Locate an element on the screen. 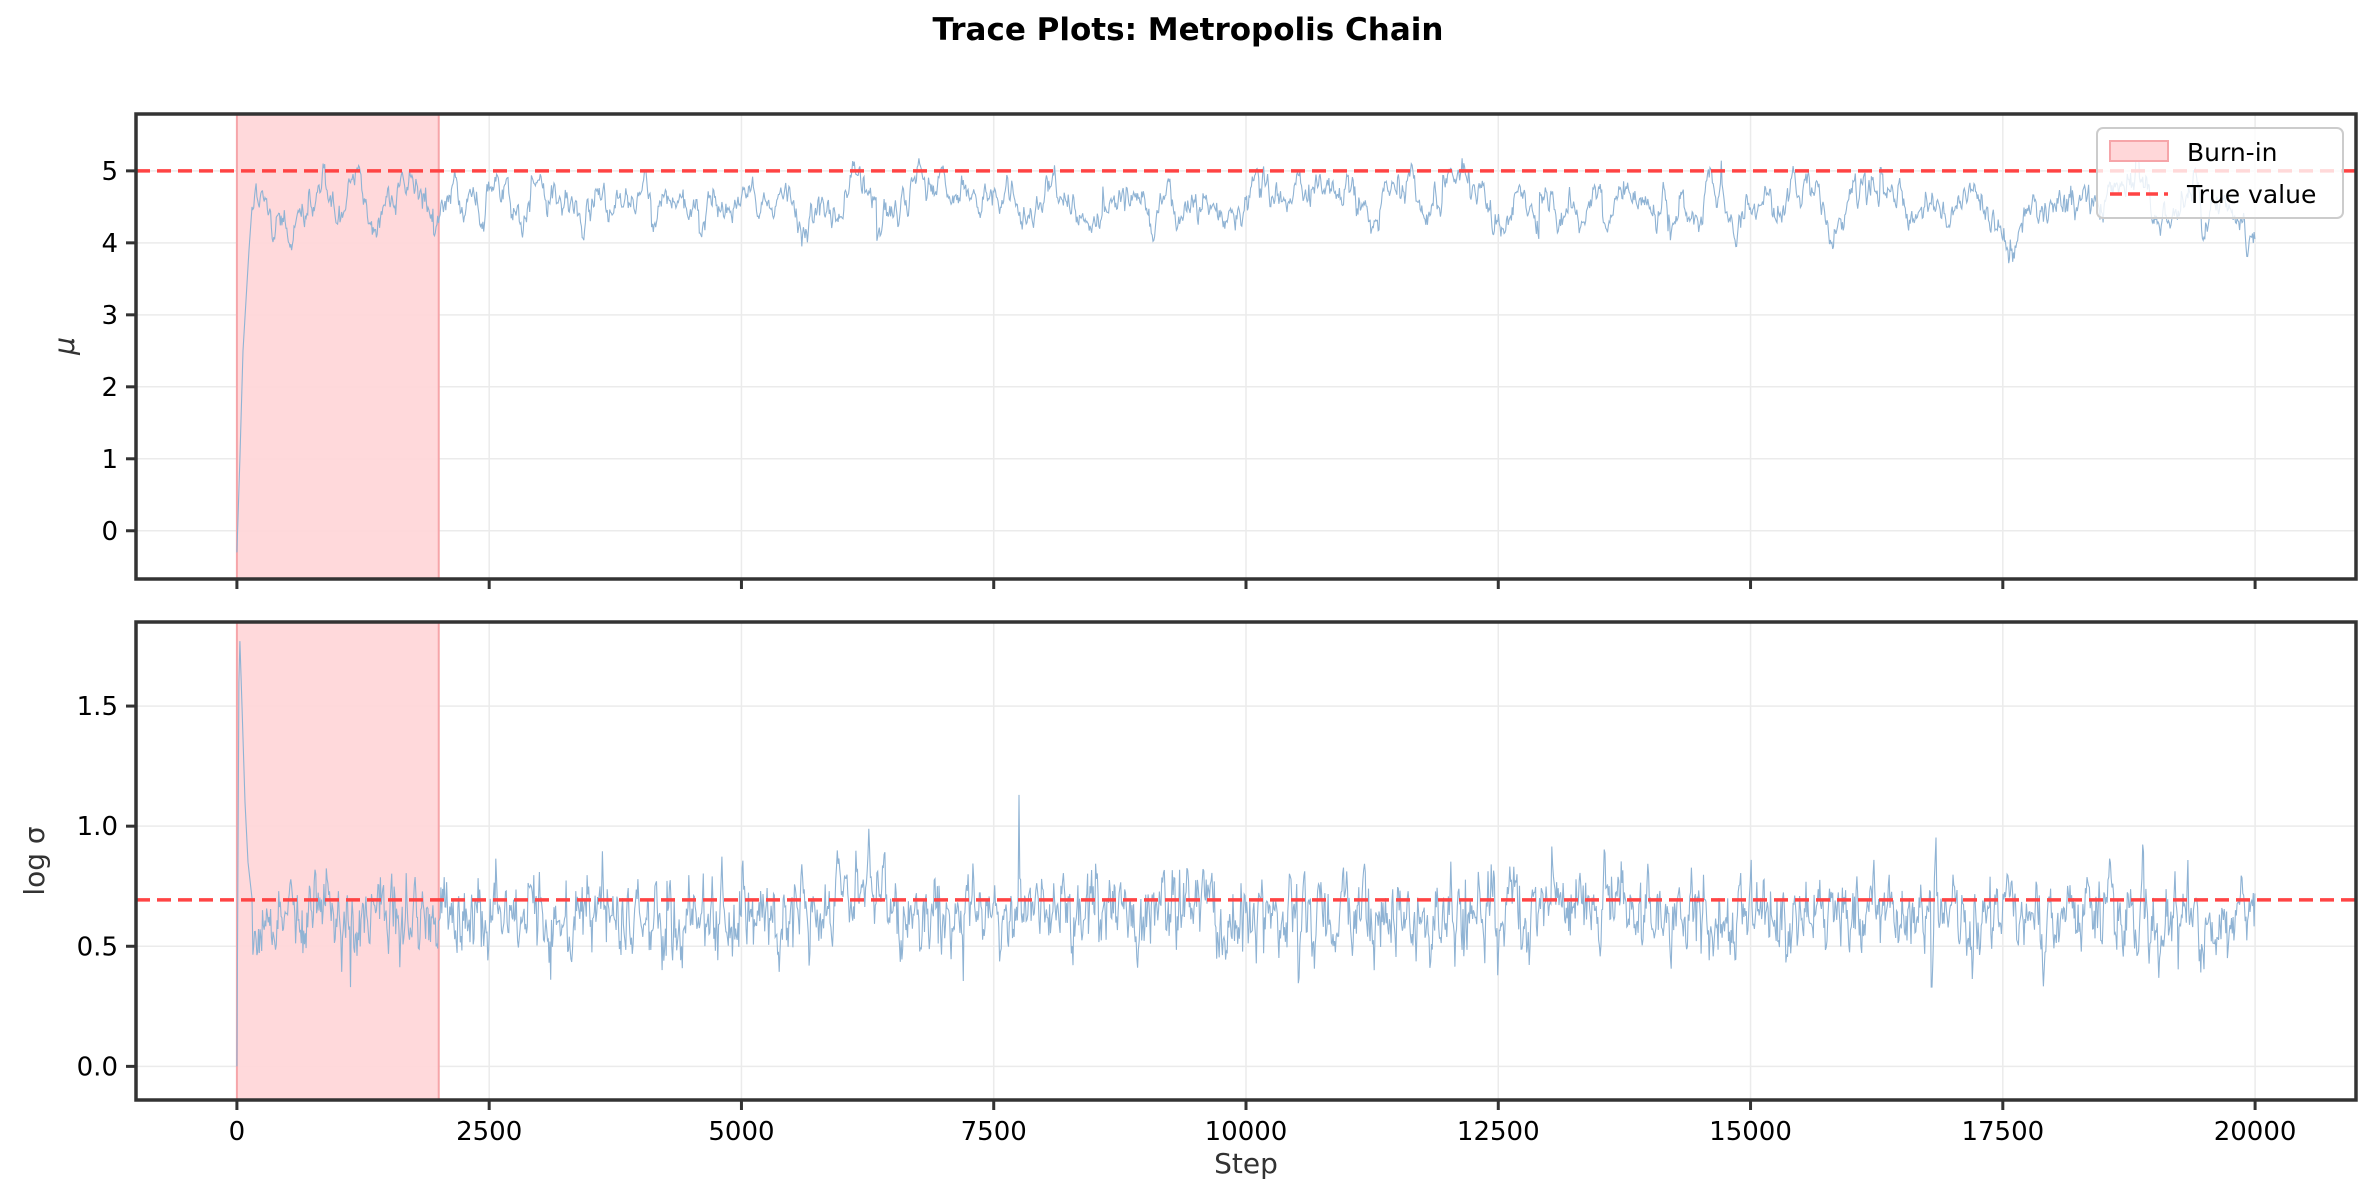 The width and height of the screenshot is (2376, 1204). y-tick-label: 0.0 is located at coordinates (97, 1067).